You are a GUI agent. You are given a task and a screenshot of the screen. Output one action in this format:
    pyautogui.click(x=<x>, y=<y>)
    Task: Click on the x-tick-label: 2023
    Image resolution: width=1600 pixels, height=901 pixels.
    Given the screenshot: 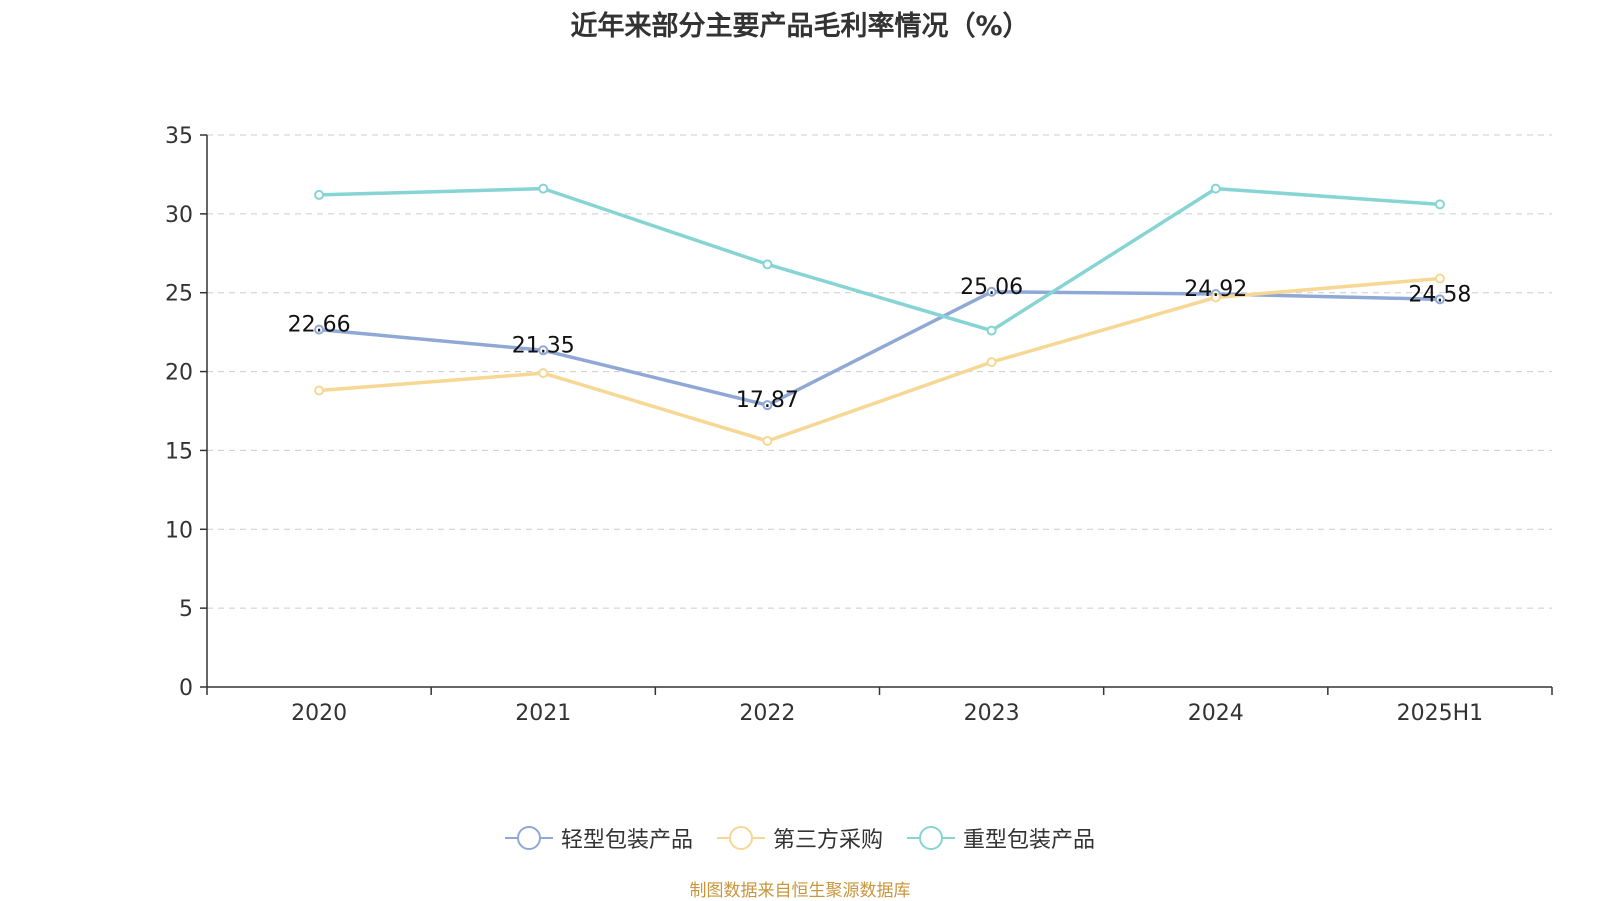 What is the action you would take?
    pyautogui.click(x=992, y=713)
    